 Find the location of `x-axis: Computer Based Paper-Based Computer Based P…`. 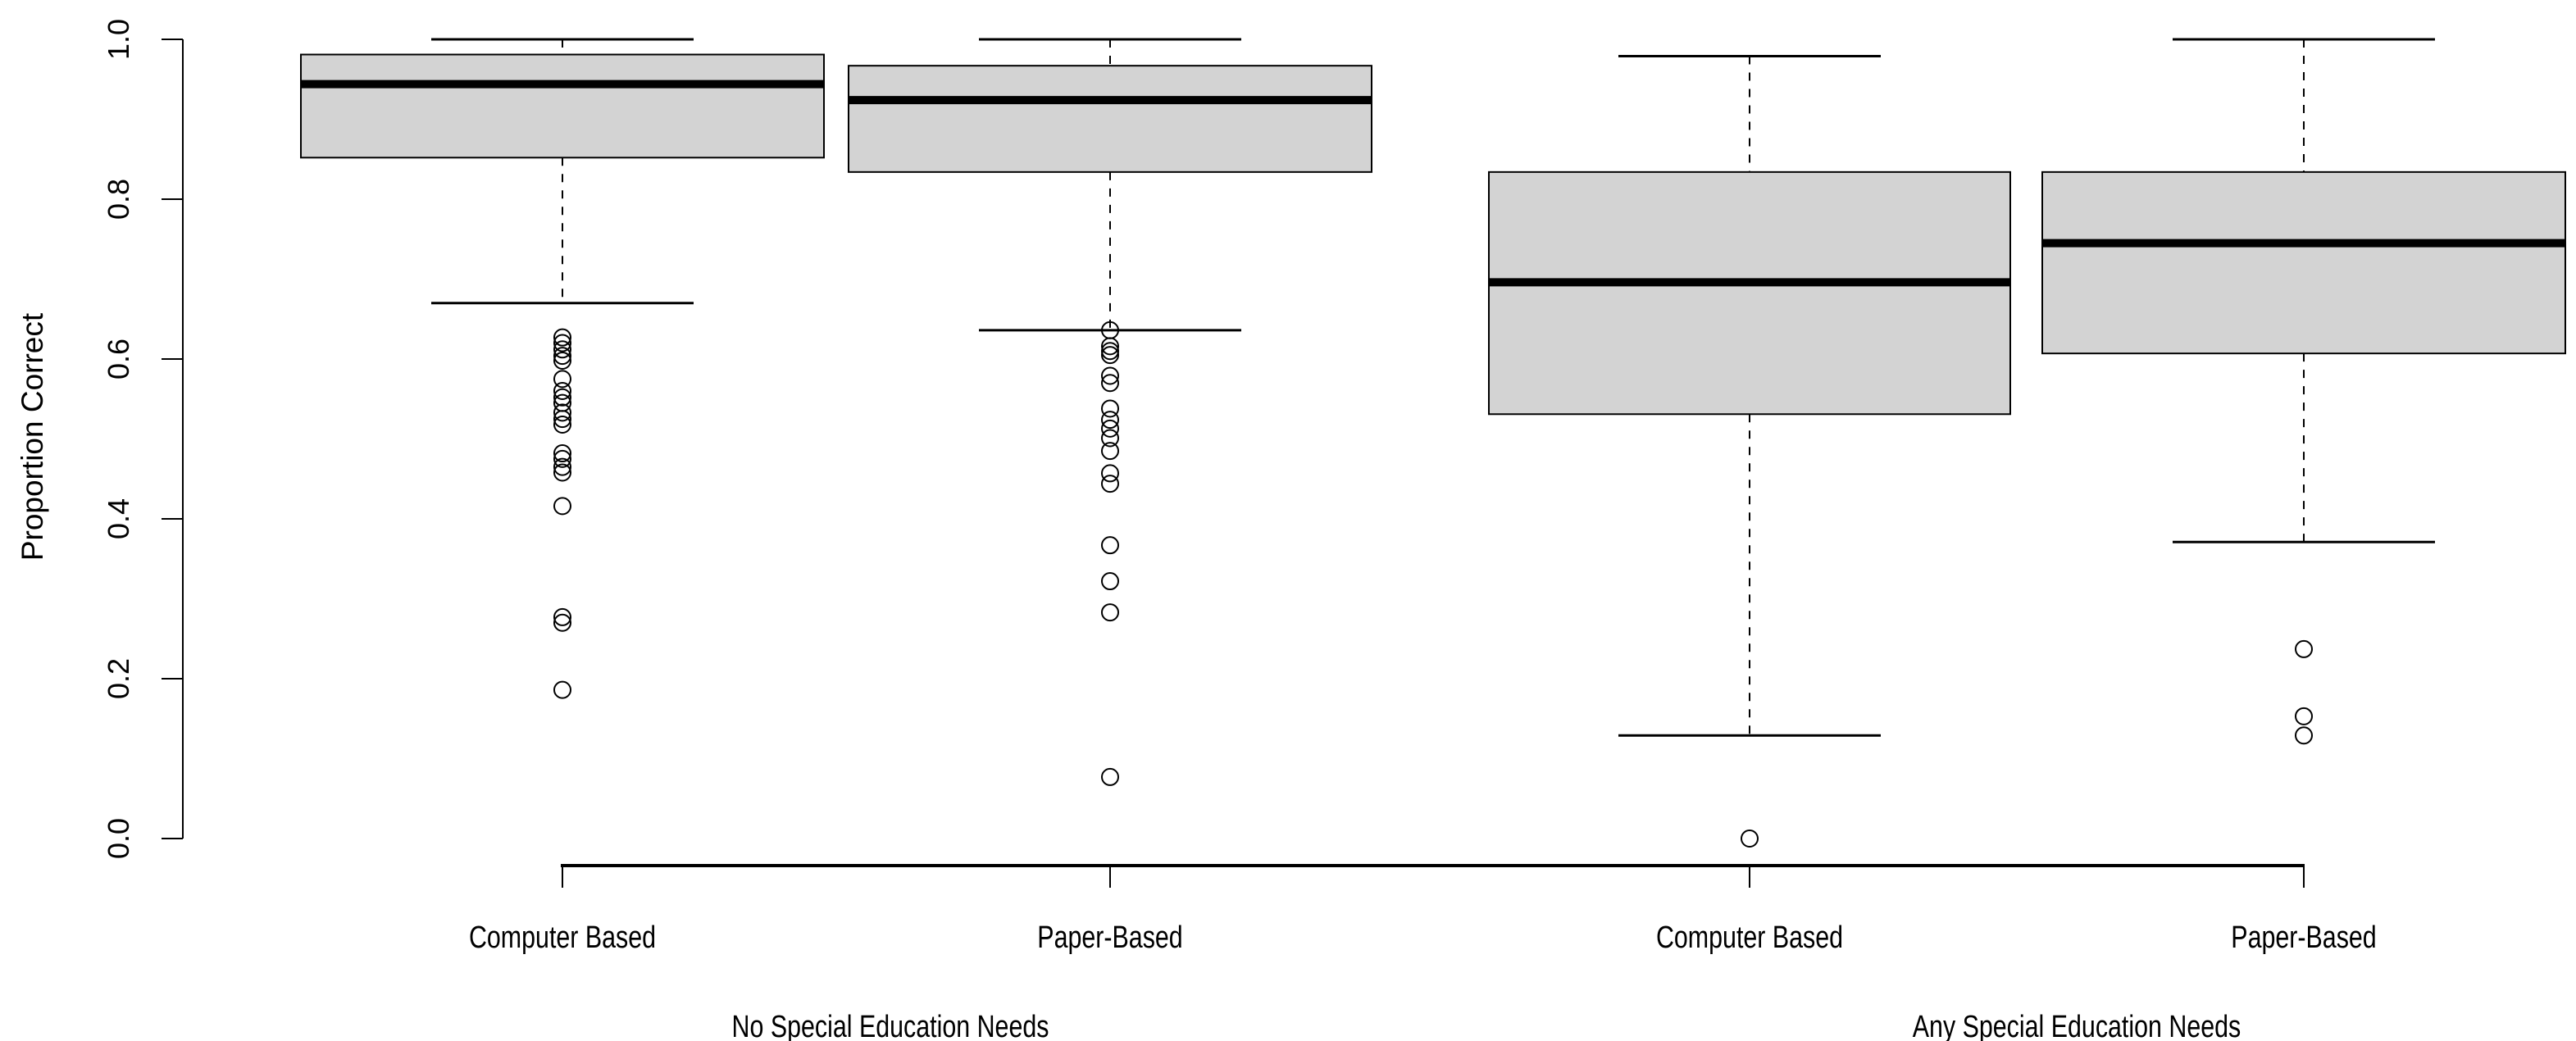

x-axis: Computer Based Paper-Based Computer Based P… is located at coordinates (1423, 909).